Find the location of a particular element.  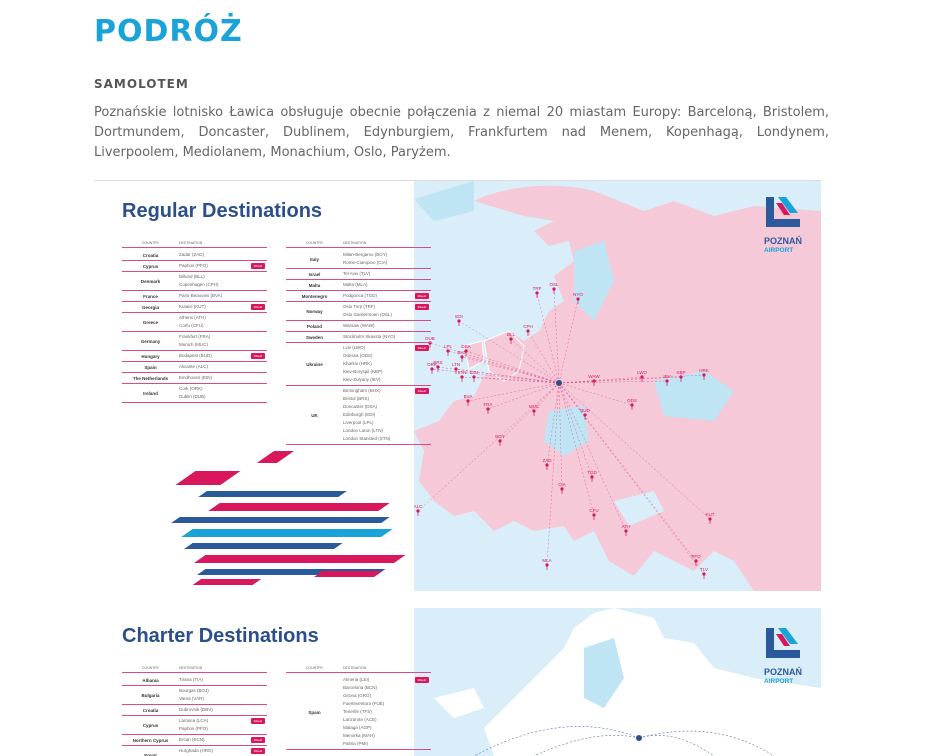

column-header-country: COUNTRY is located at coordinates (314, 668).